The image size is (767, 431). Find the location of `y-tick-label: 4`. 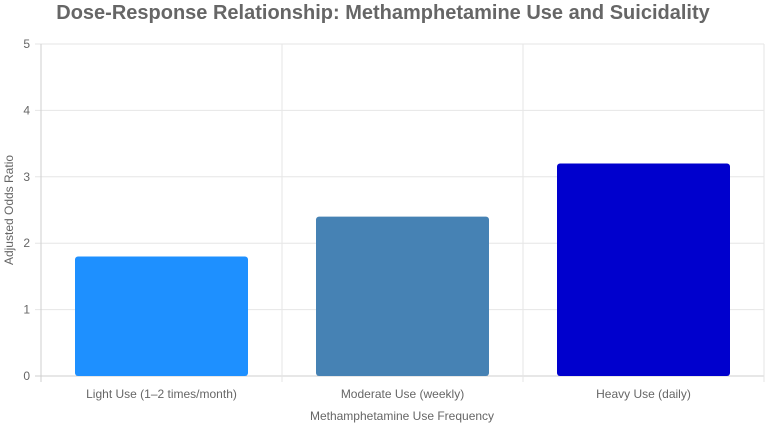

y-tick-label: 4 is located at coordinates (26, 110).